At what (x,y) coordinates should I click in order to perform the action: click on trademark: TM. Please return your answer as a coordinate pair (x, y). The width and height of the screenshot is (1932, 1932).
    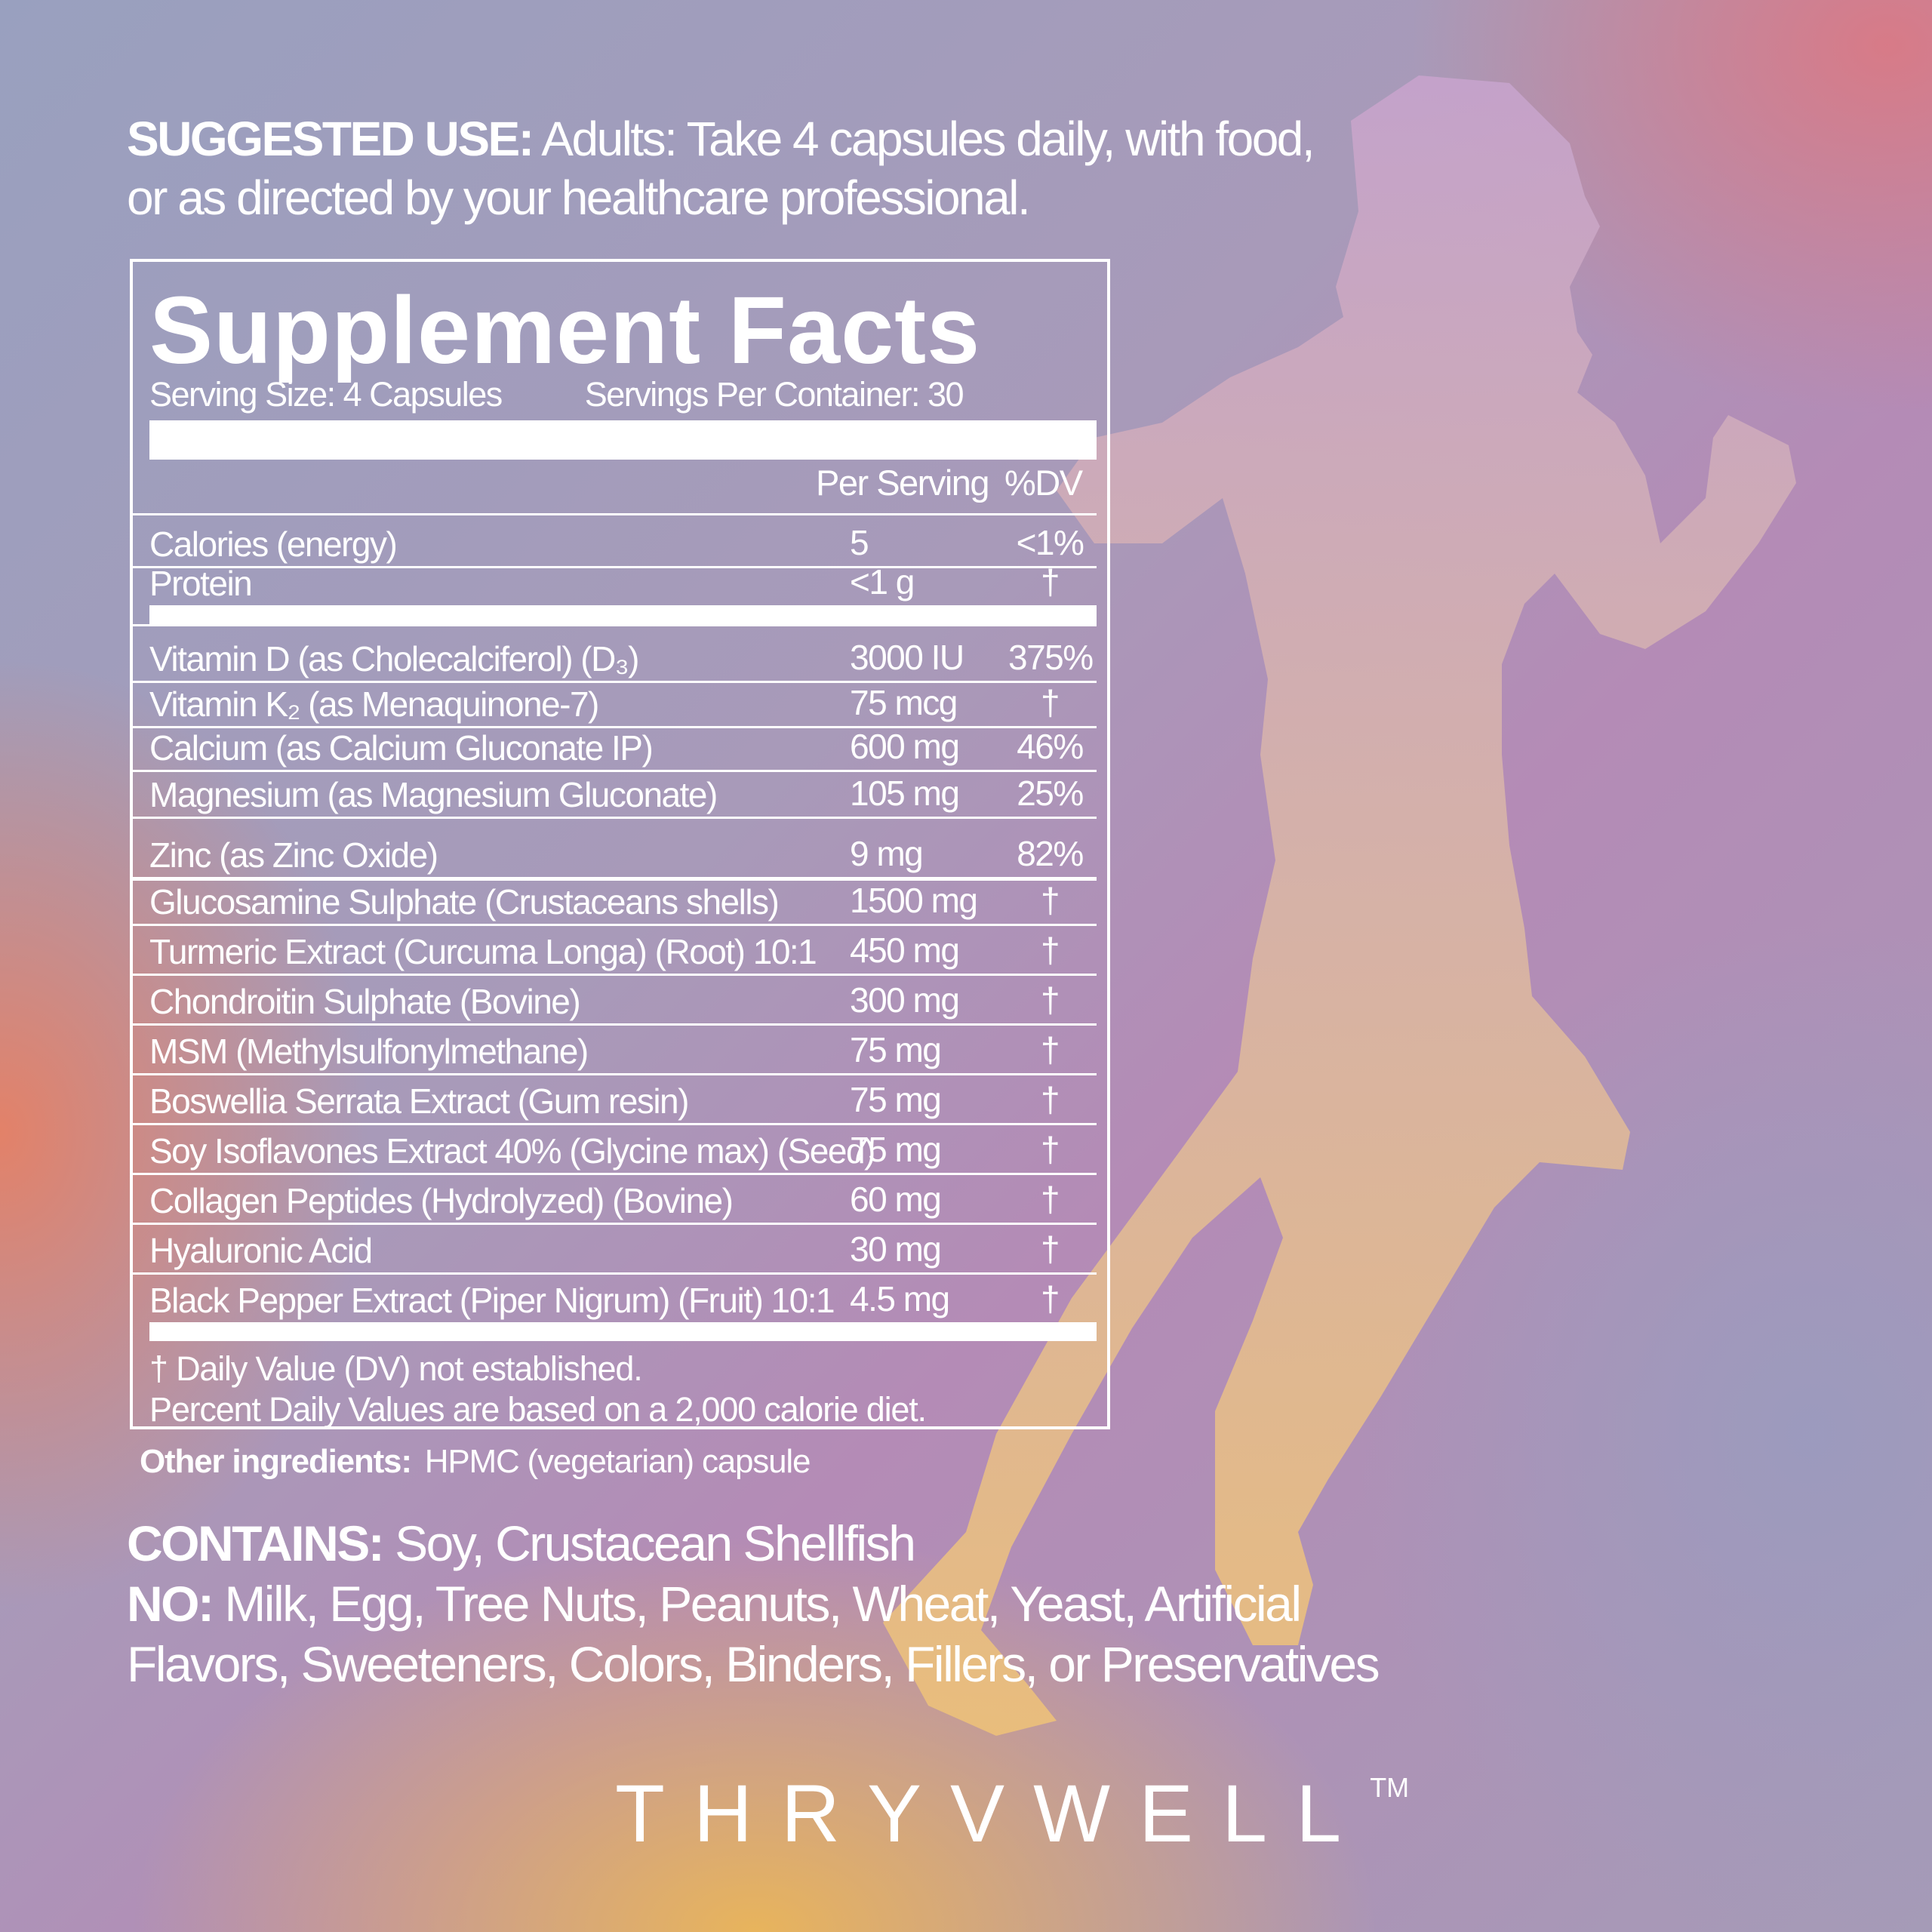
    Looking at the image, I should click on (1390, 1787).